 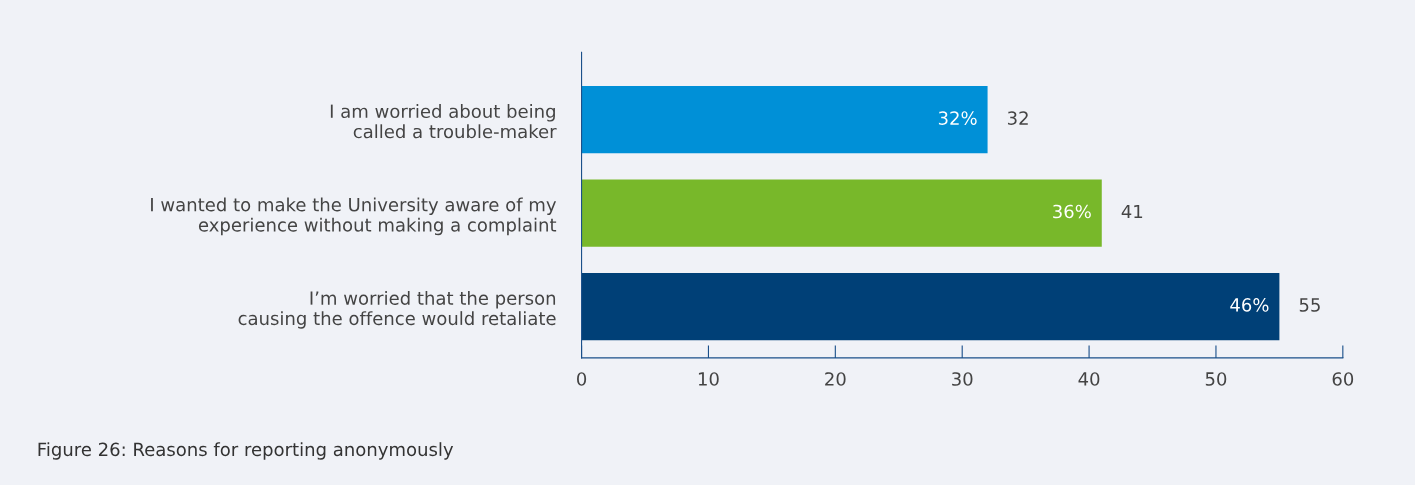 What do you see at coordinates (835, 379) in the screenshot?
I see `x-tick-label: 20` at bounding box center [835, 379].